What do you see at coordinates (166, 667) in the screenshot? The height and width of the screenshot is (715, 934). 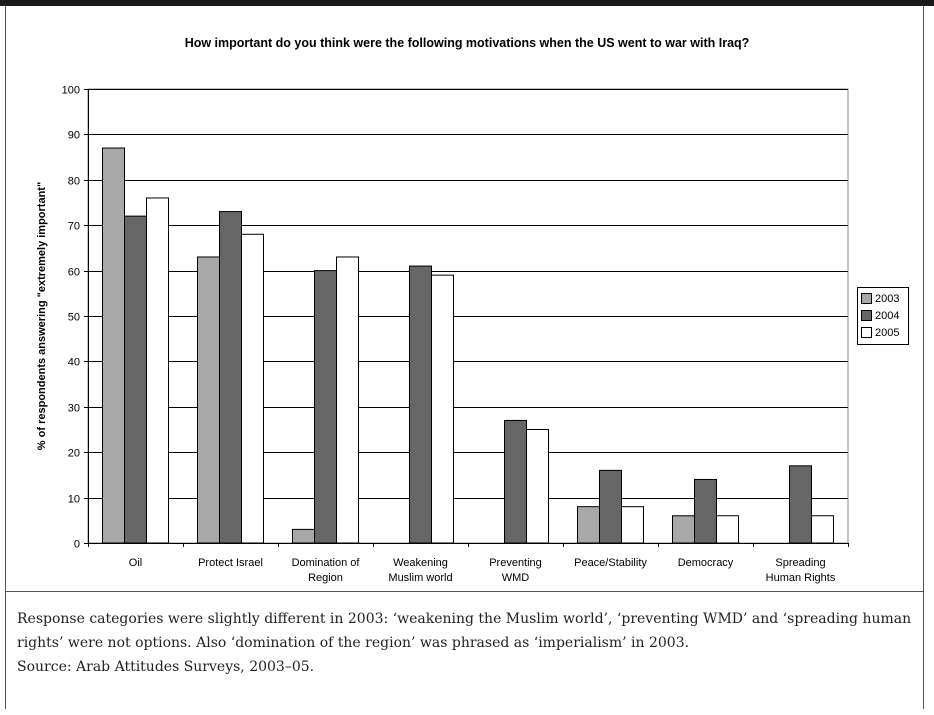 I see `note-source: Source: Arab Attitudes Surveys, 2003–05.` at bounding box center [166, 667].